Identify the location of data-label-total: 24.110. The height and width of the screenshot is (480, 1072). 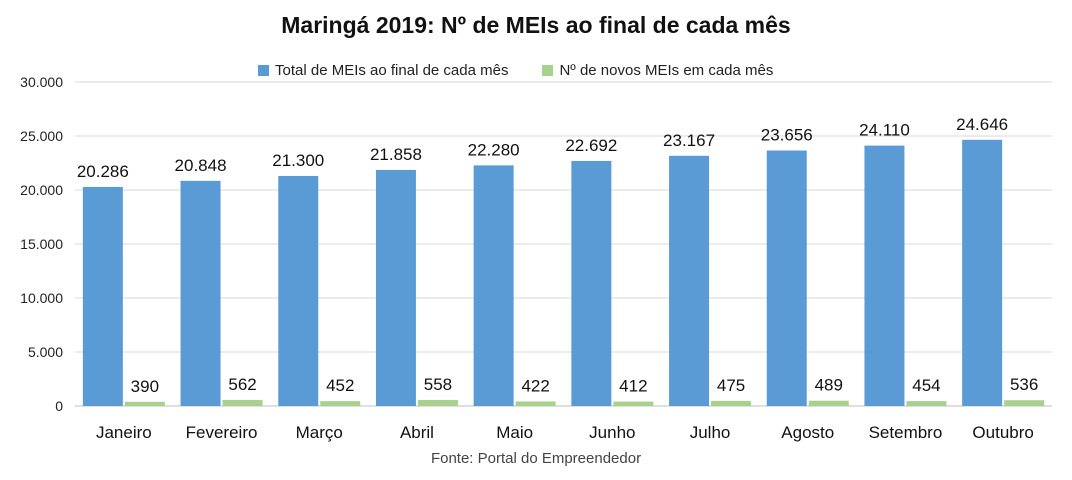
(884, 130).